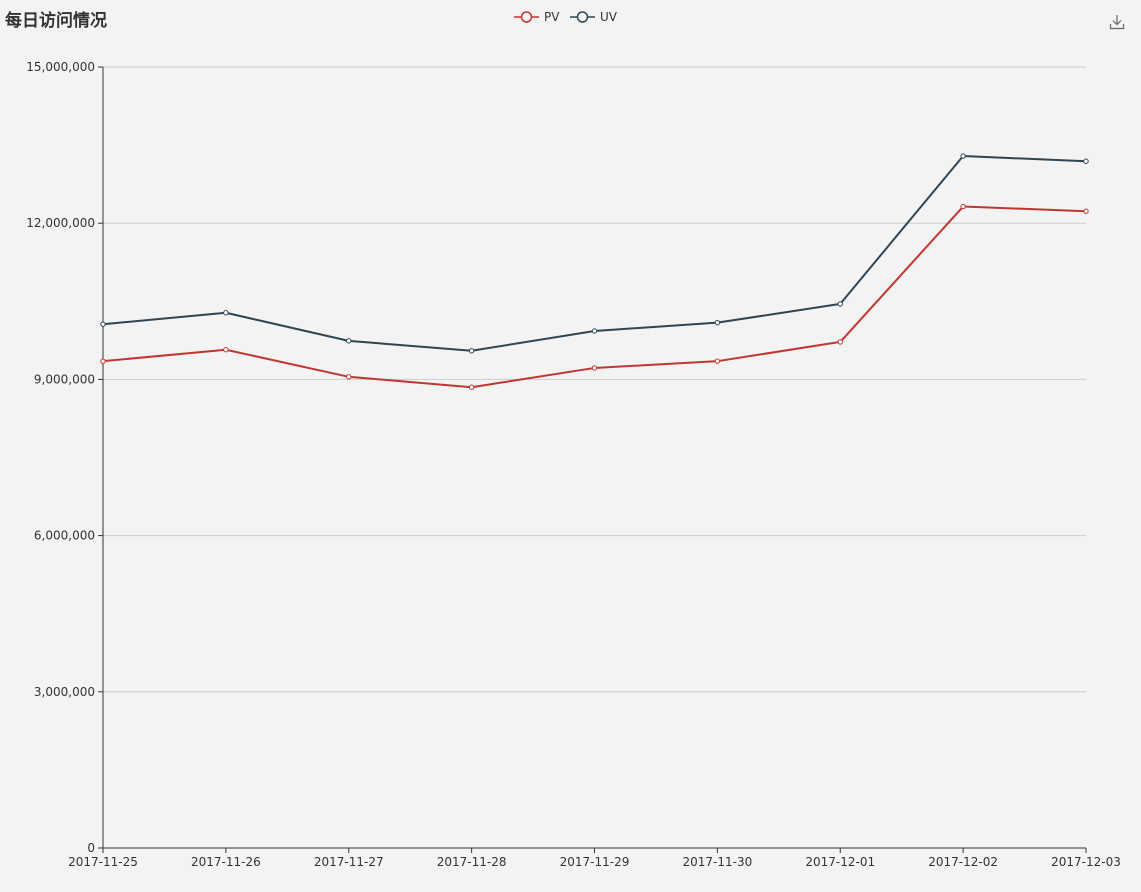 Image resolution: width=1141 pixels, height=892 pixels. I want to click on y-tick-label: 9,000,000, so click(64, 379).